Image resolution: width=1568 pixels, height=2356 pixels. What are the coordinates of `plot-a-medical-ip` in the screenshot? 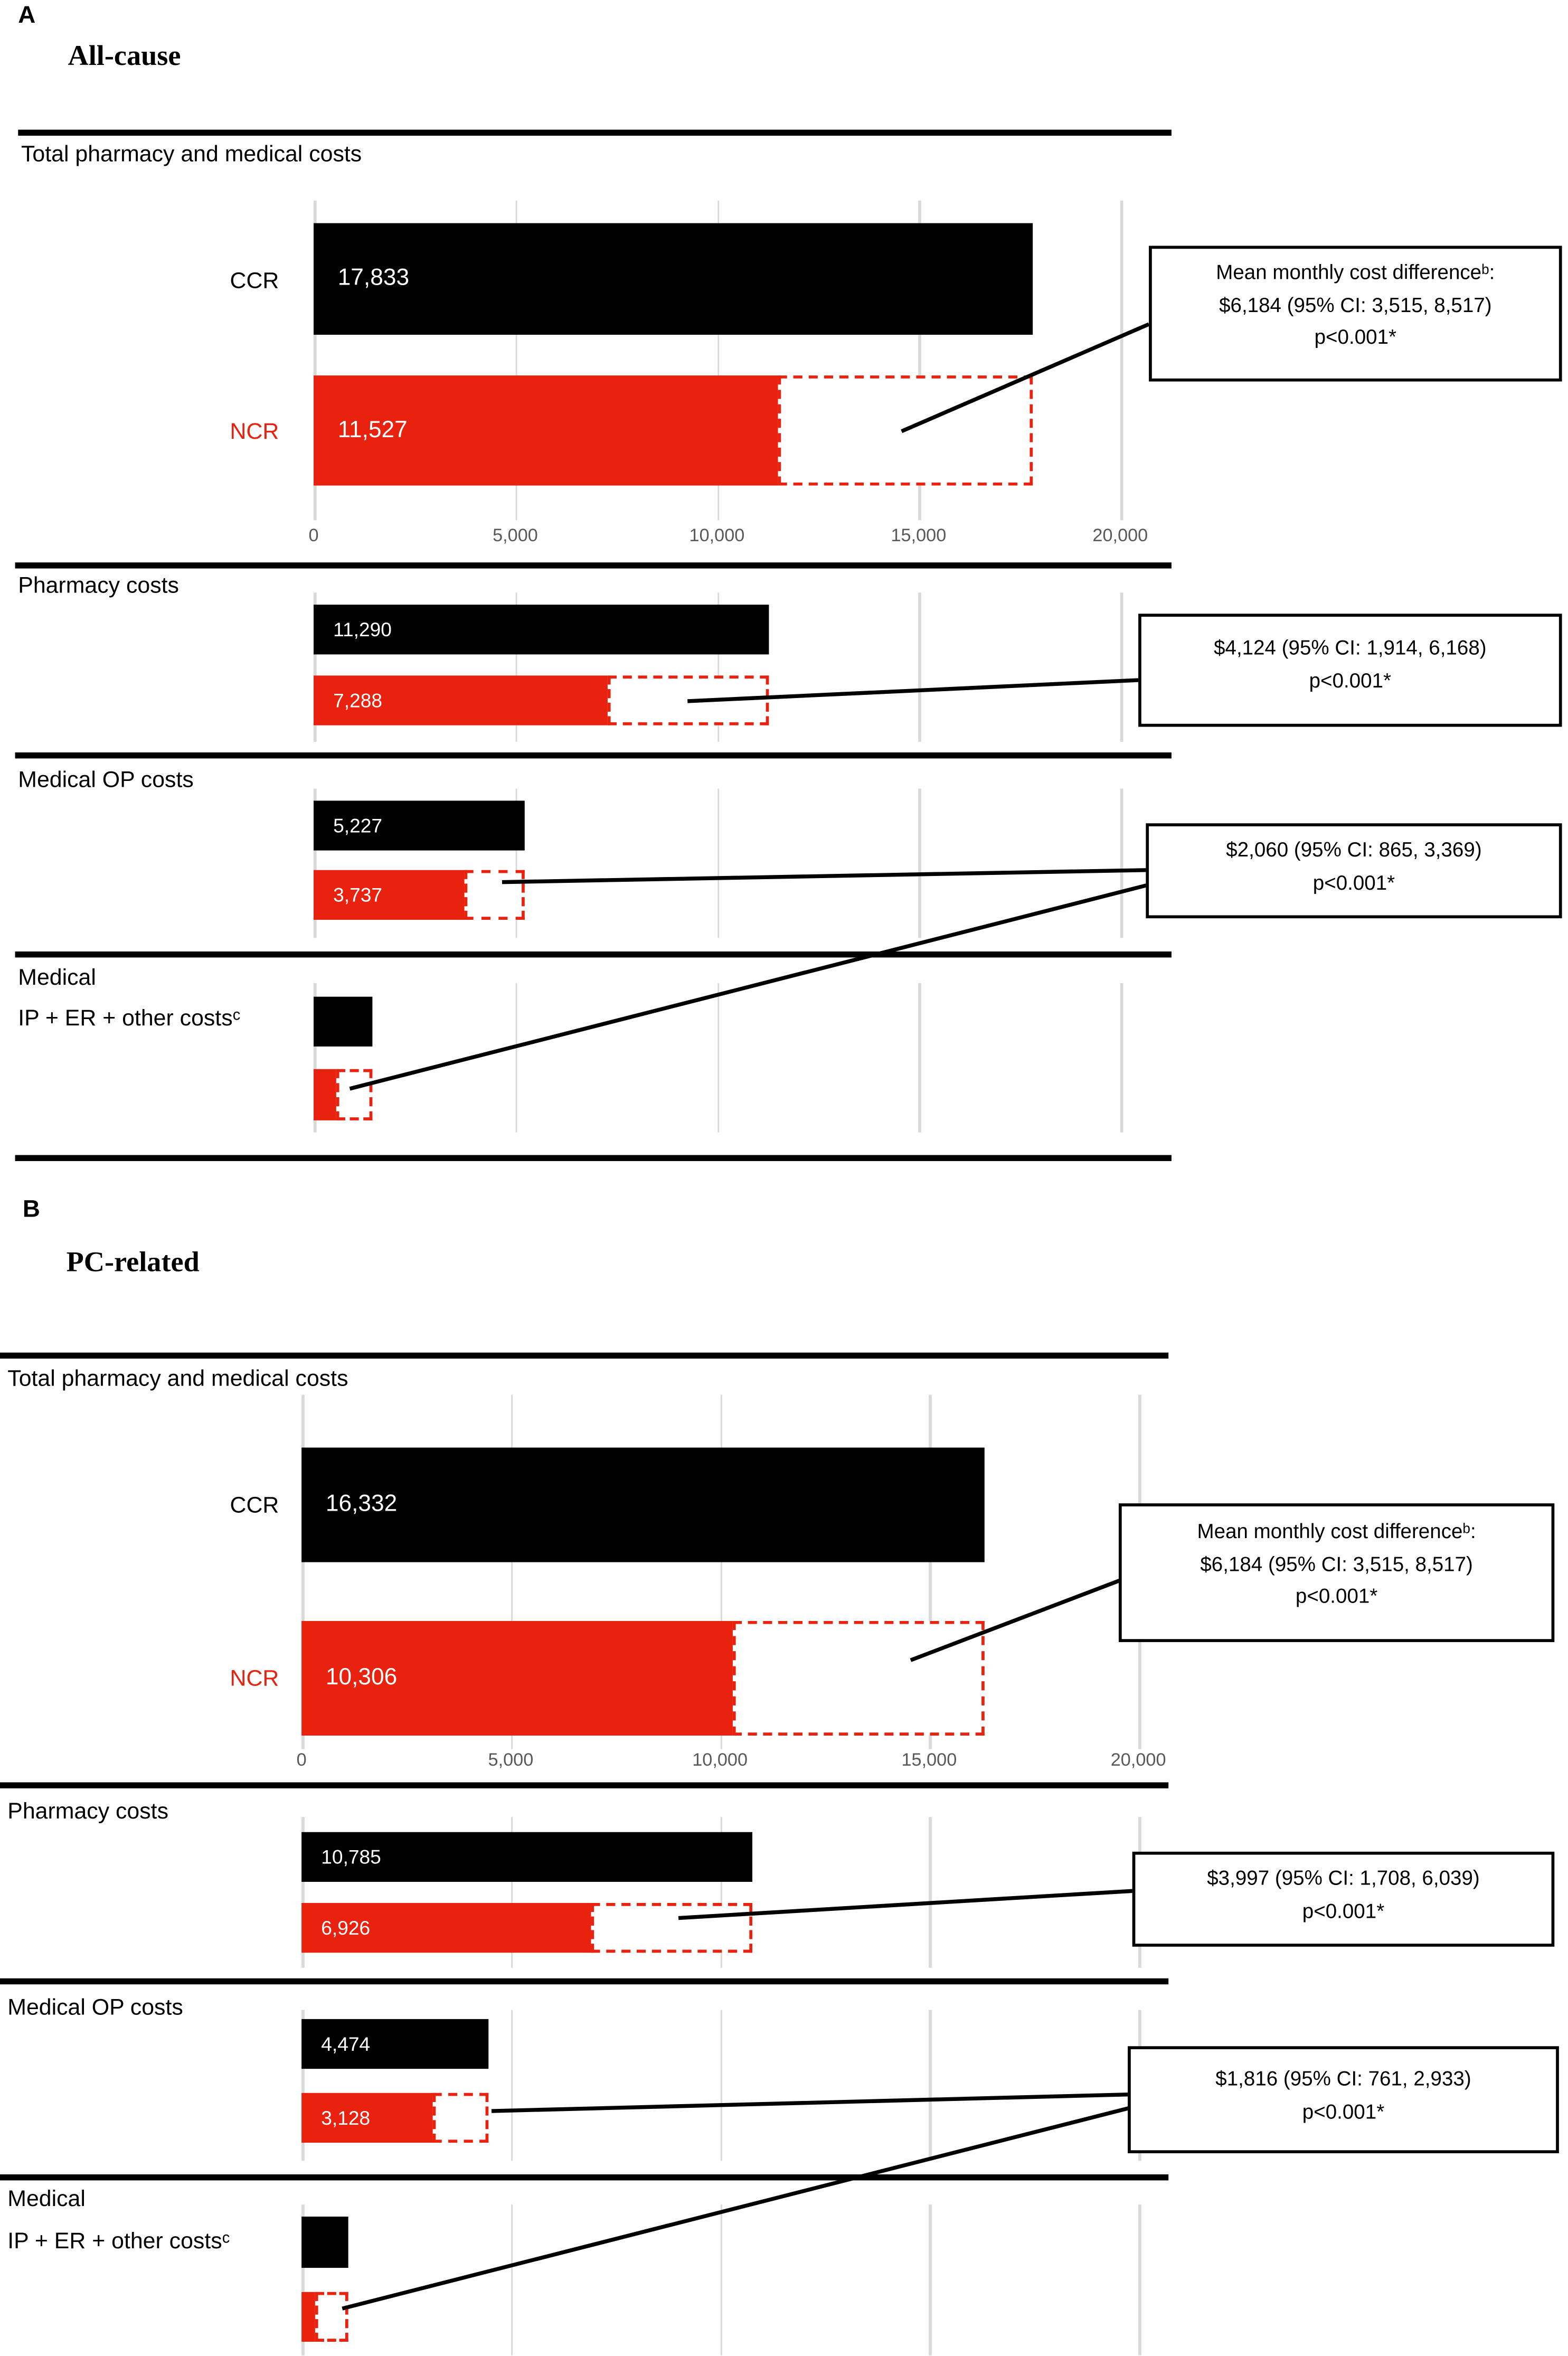 It's located at (718, 1058).